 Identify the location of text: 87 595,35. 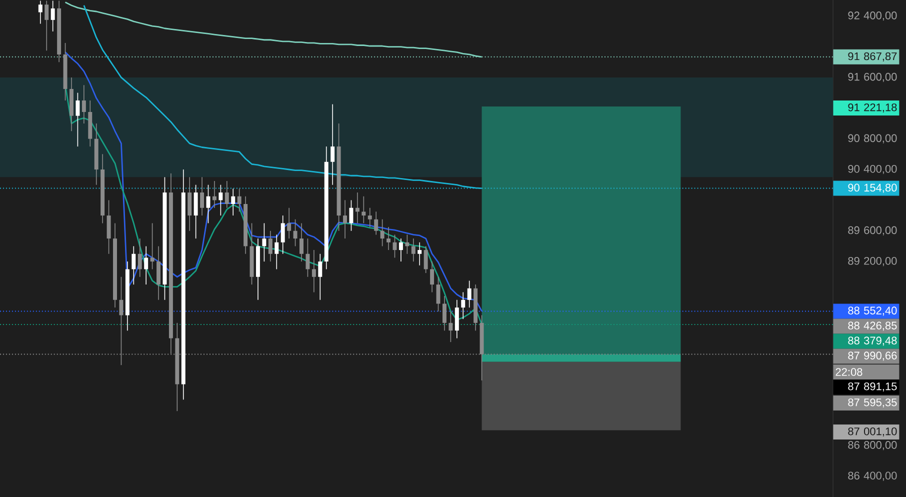
(872, 403).